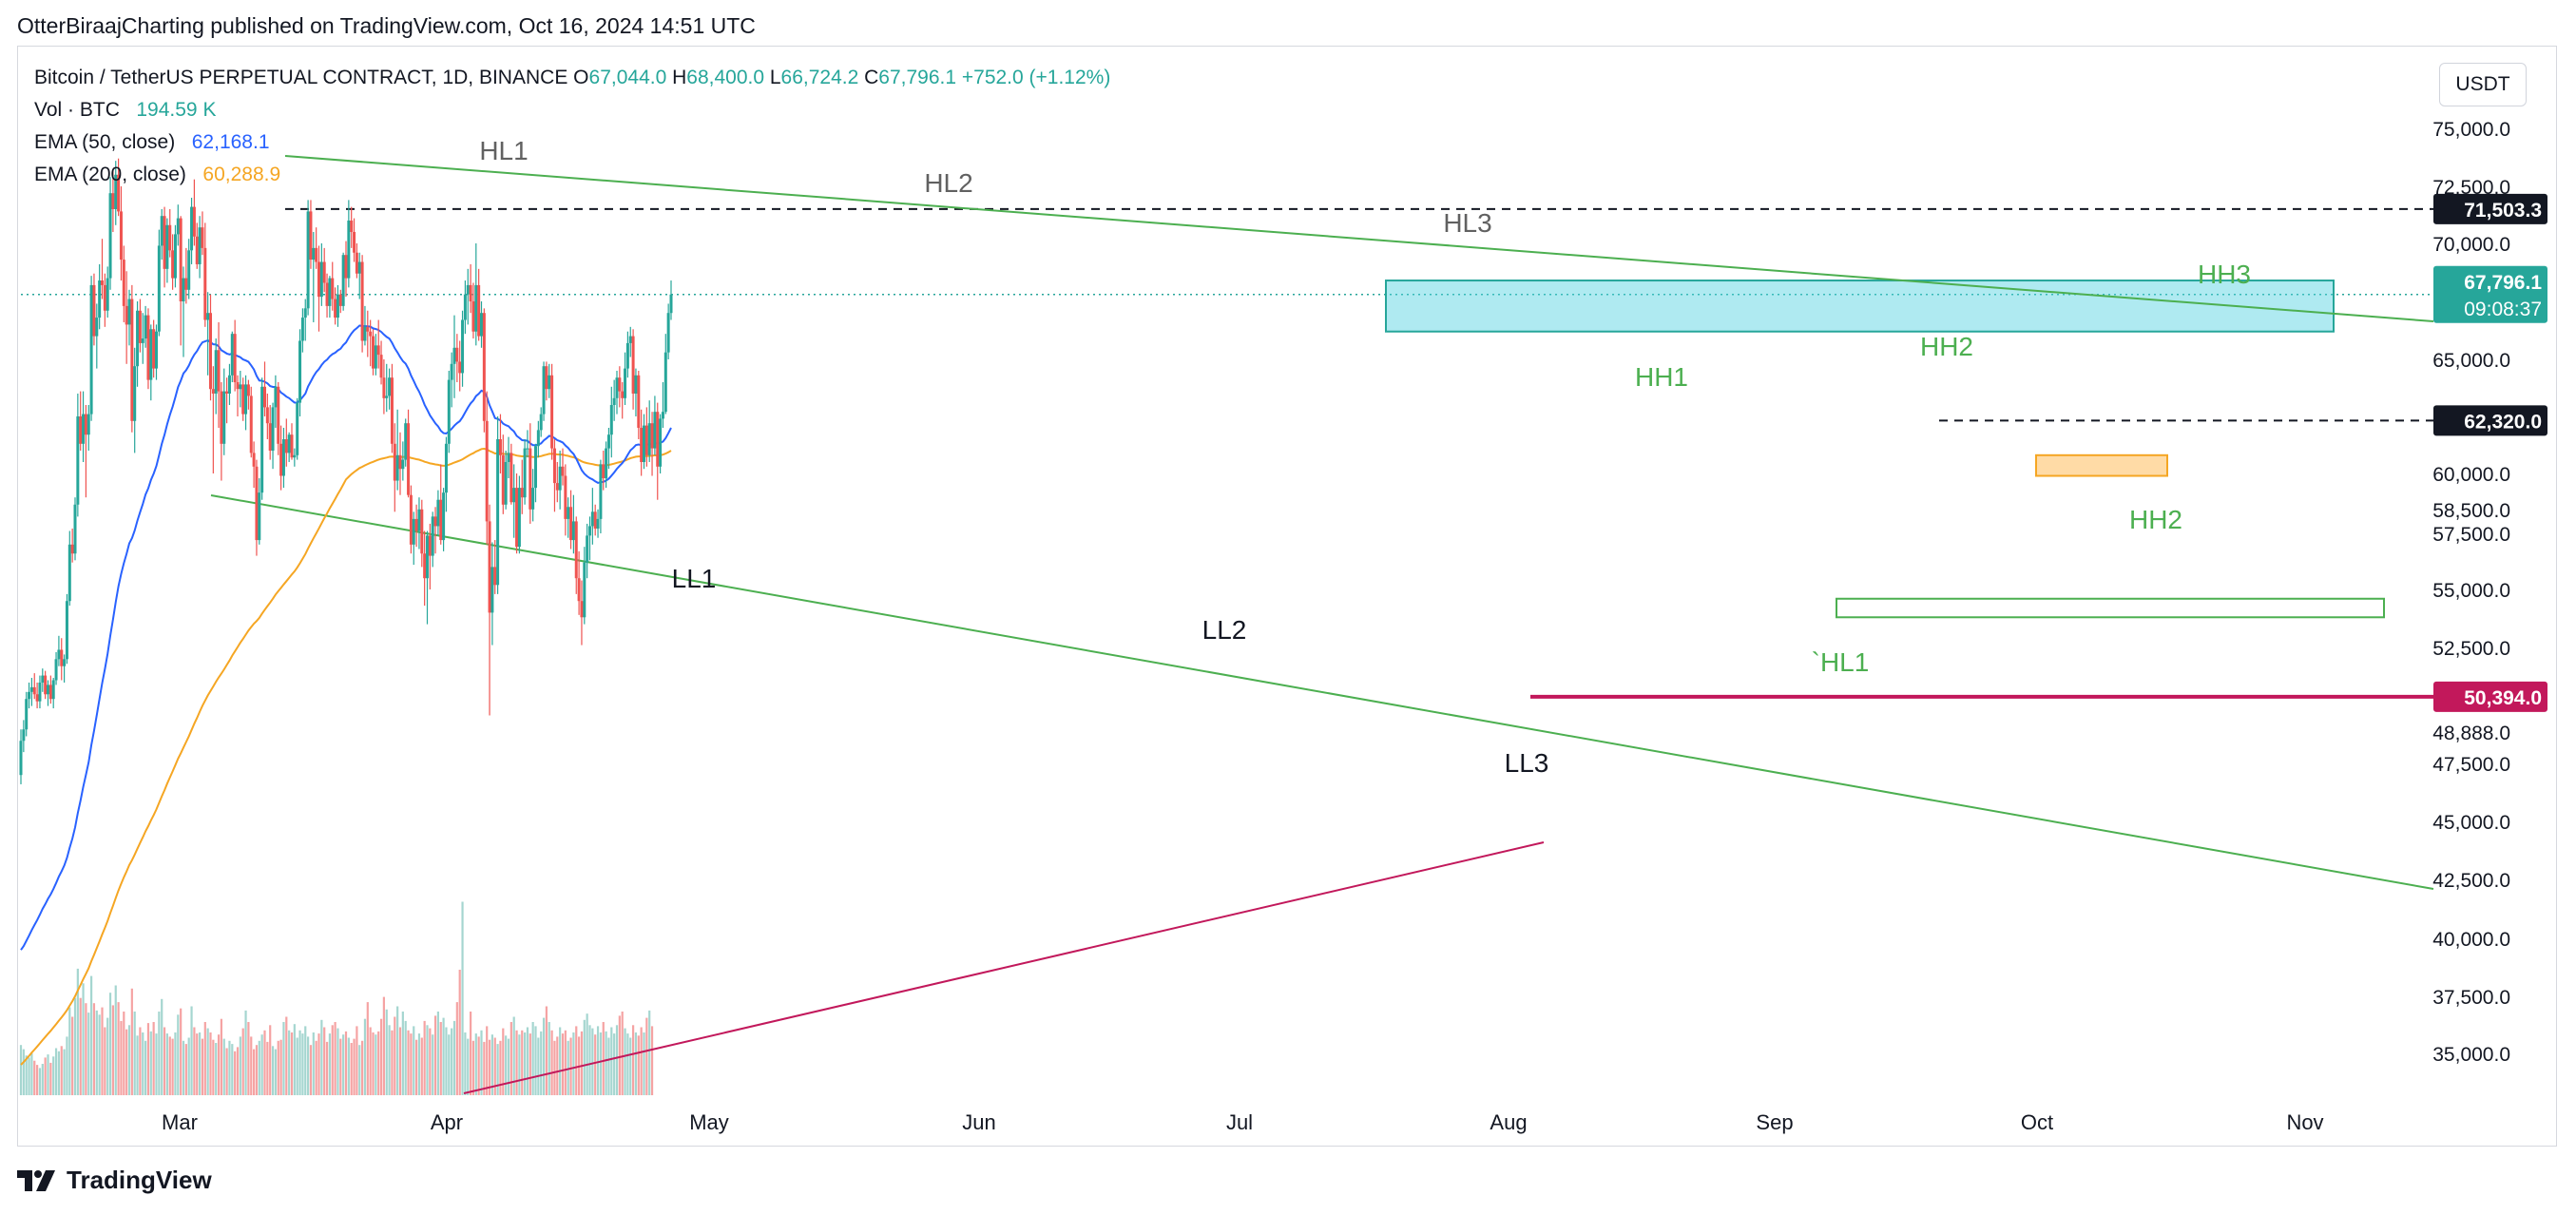 The image size is (2576, 1215). What do you see at coordinates (125, 110) in the screenshot?
I see `legend-volume-row: Vol · BTC 194.59 K` at bounding box center [125, 110].